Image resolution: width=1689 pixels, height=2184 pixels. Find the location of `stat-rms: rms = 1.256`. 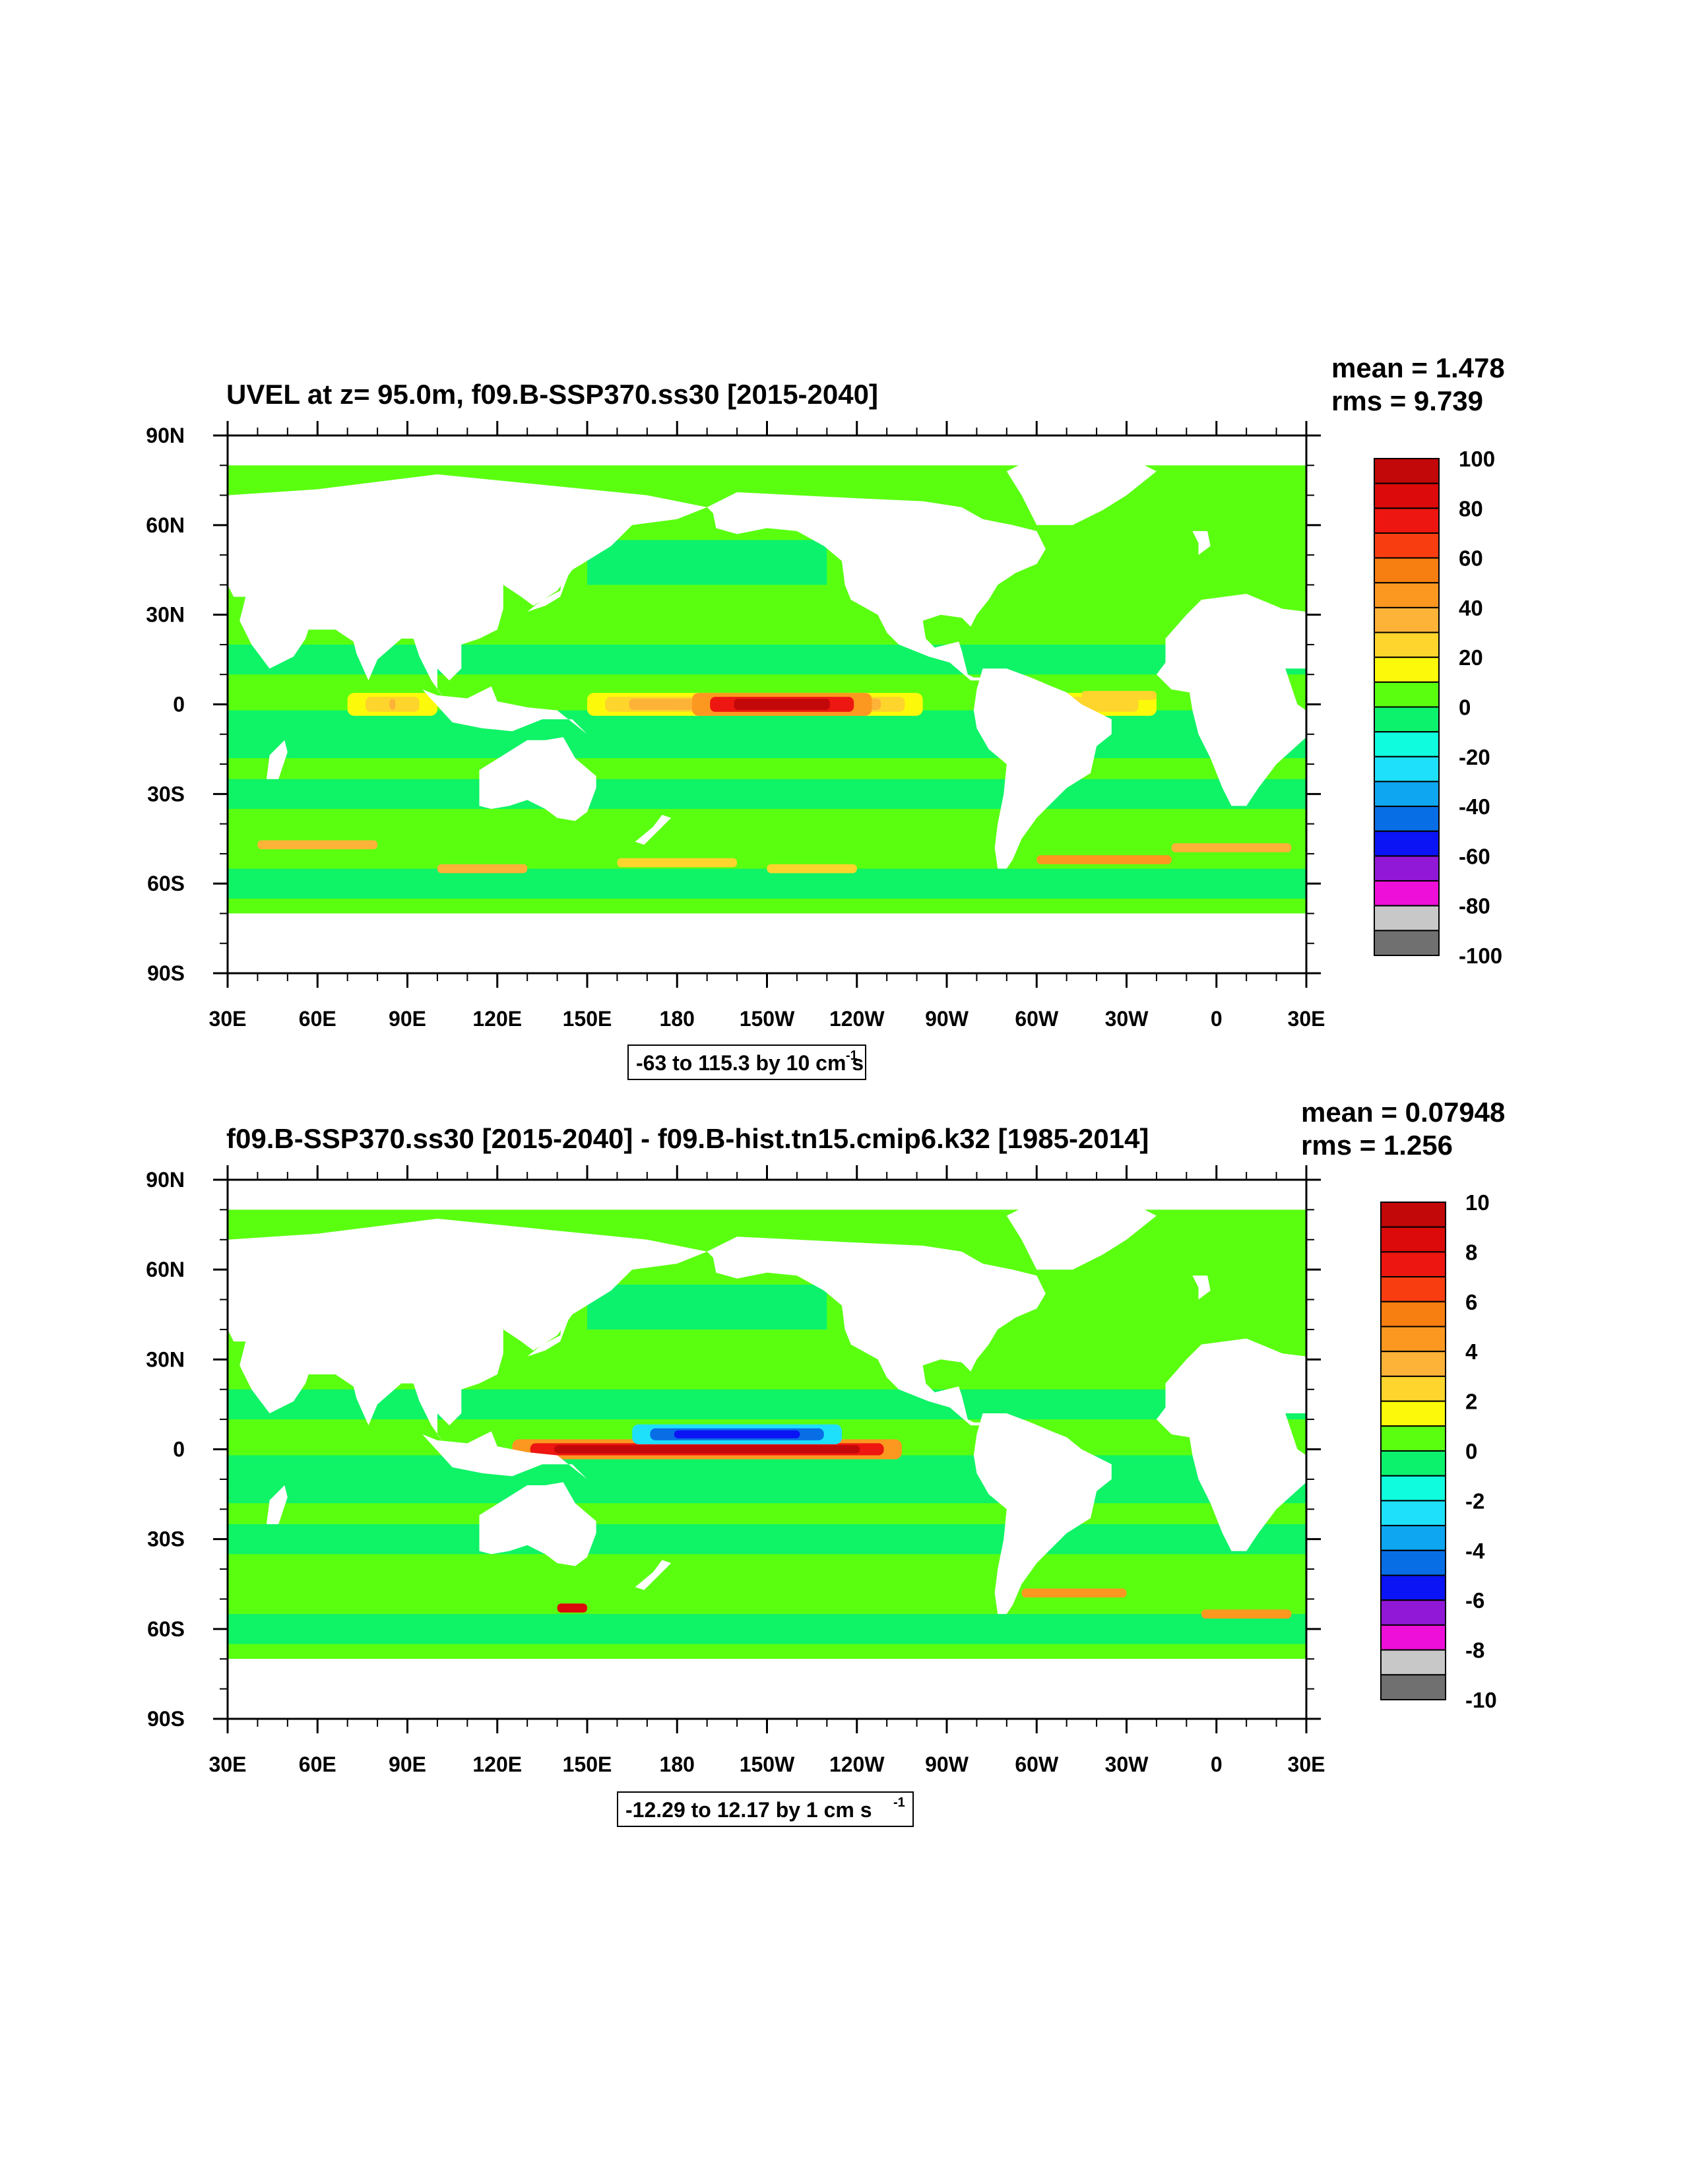

stat-rms: rms = 1.256 is located at coordinates (1377, 1145).